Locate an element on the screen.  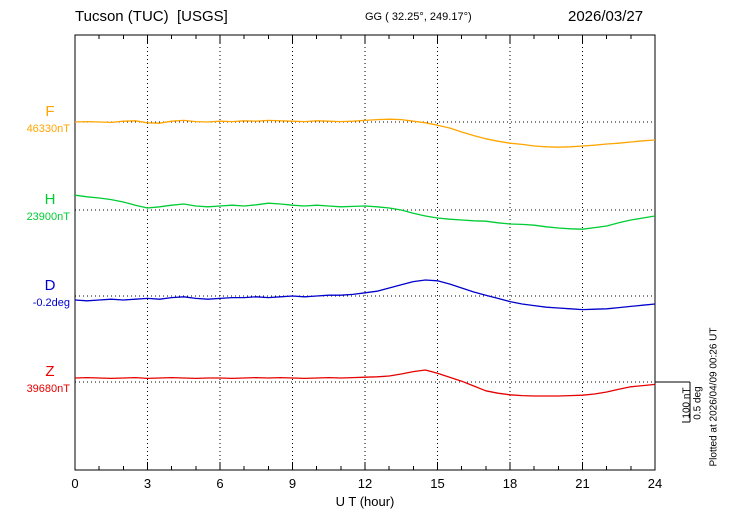
plotted-at-label: Plotted at 2026/04/09 00:26 UT is located at coordinates (714, 397).